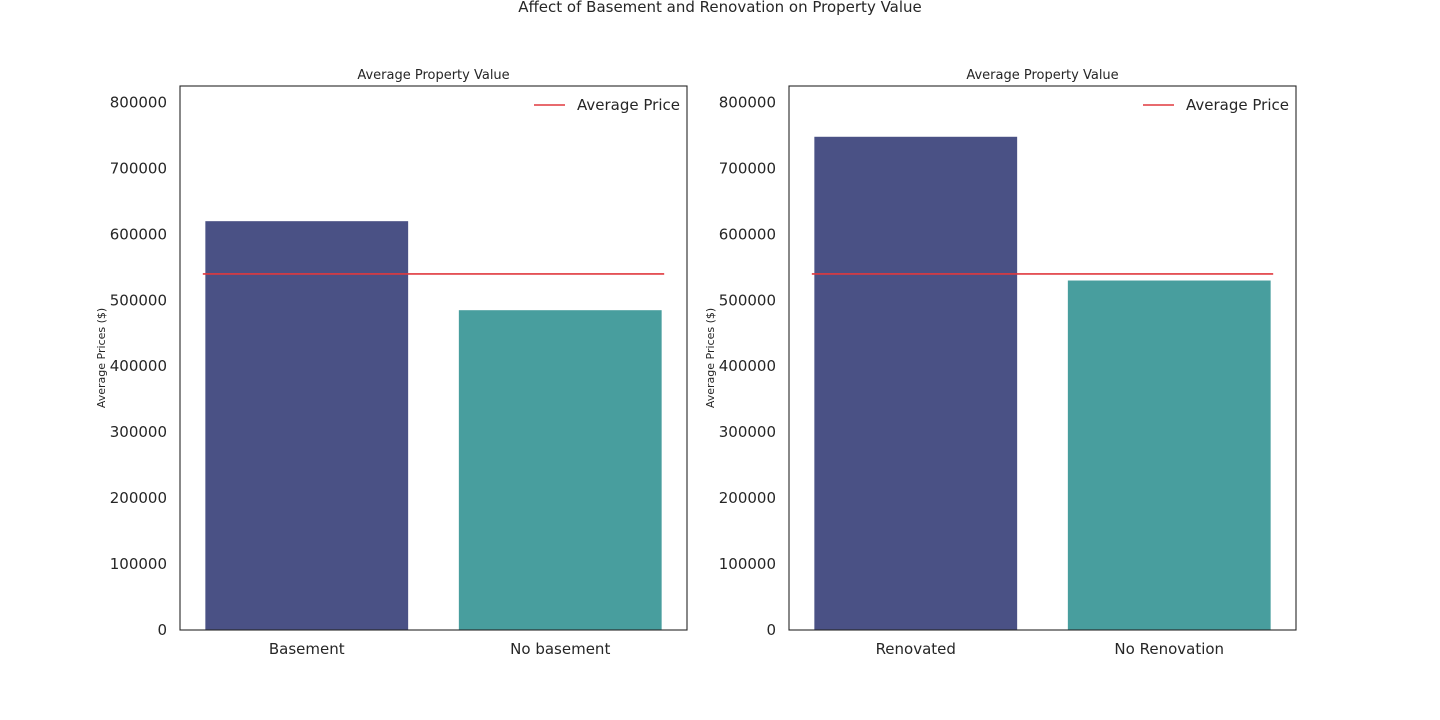  What do you see at coordinates (560, 649) in the screenshot?
I see `x-tick-label: No basement` at bounding box center [560, 649].